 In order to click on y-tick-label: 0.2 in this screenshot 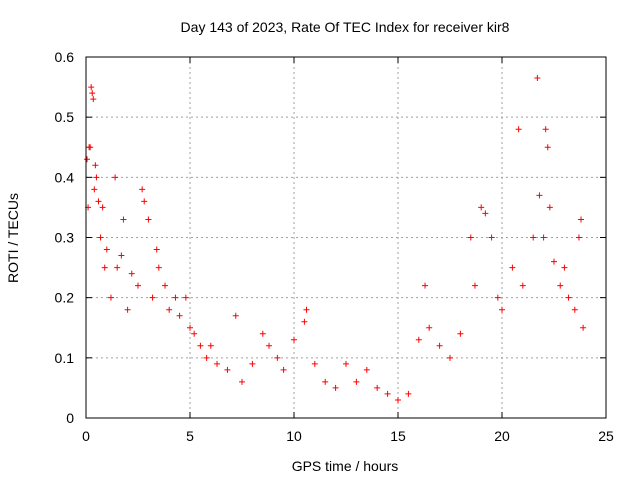, I will do `click(65, 298)`.